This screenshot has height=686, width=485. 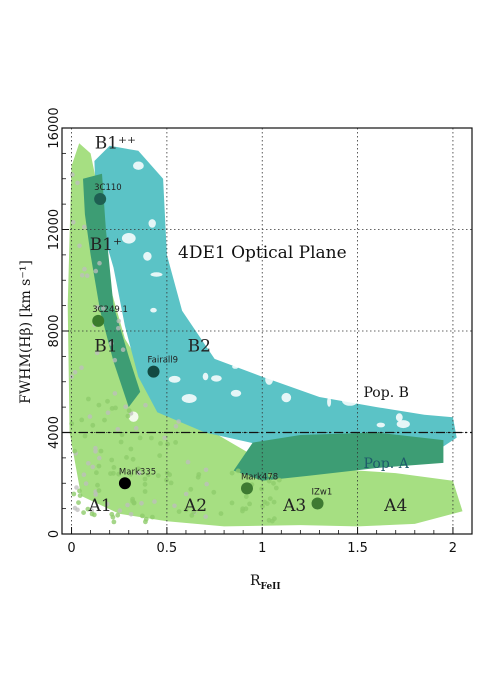 What do you see at coordinates (54, 229) in the screenshot?
I see `y-tick-label: 12000` at bounding box center [54, 229].